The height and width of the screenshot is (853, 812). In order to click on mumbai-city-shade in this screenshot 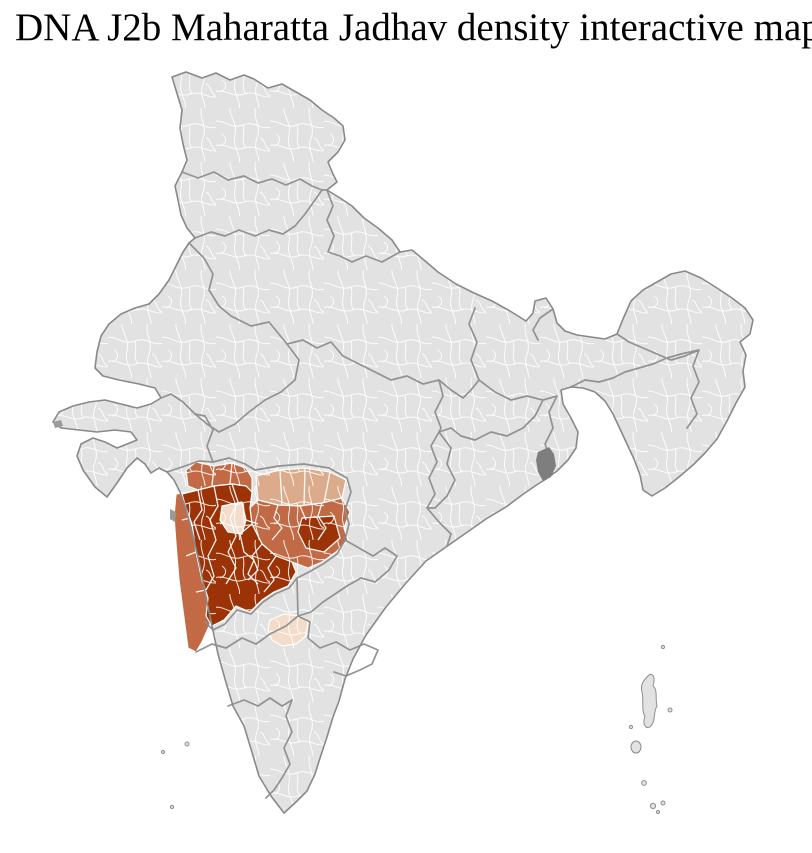, I will do `click(173, 515)`.